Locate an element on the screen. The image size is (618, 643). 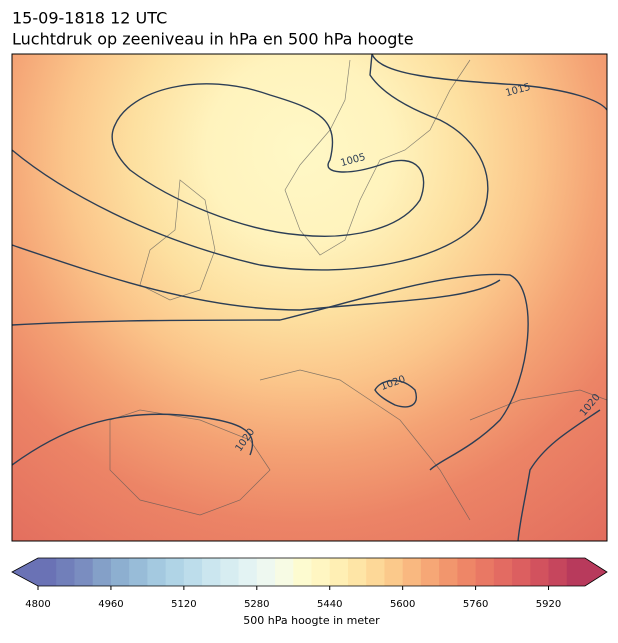
colorbar-tick-label: 5920 is located at coordinates (548, 604).